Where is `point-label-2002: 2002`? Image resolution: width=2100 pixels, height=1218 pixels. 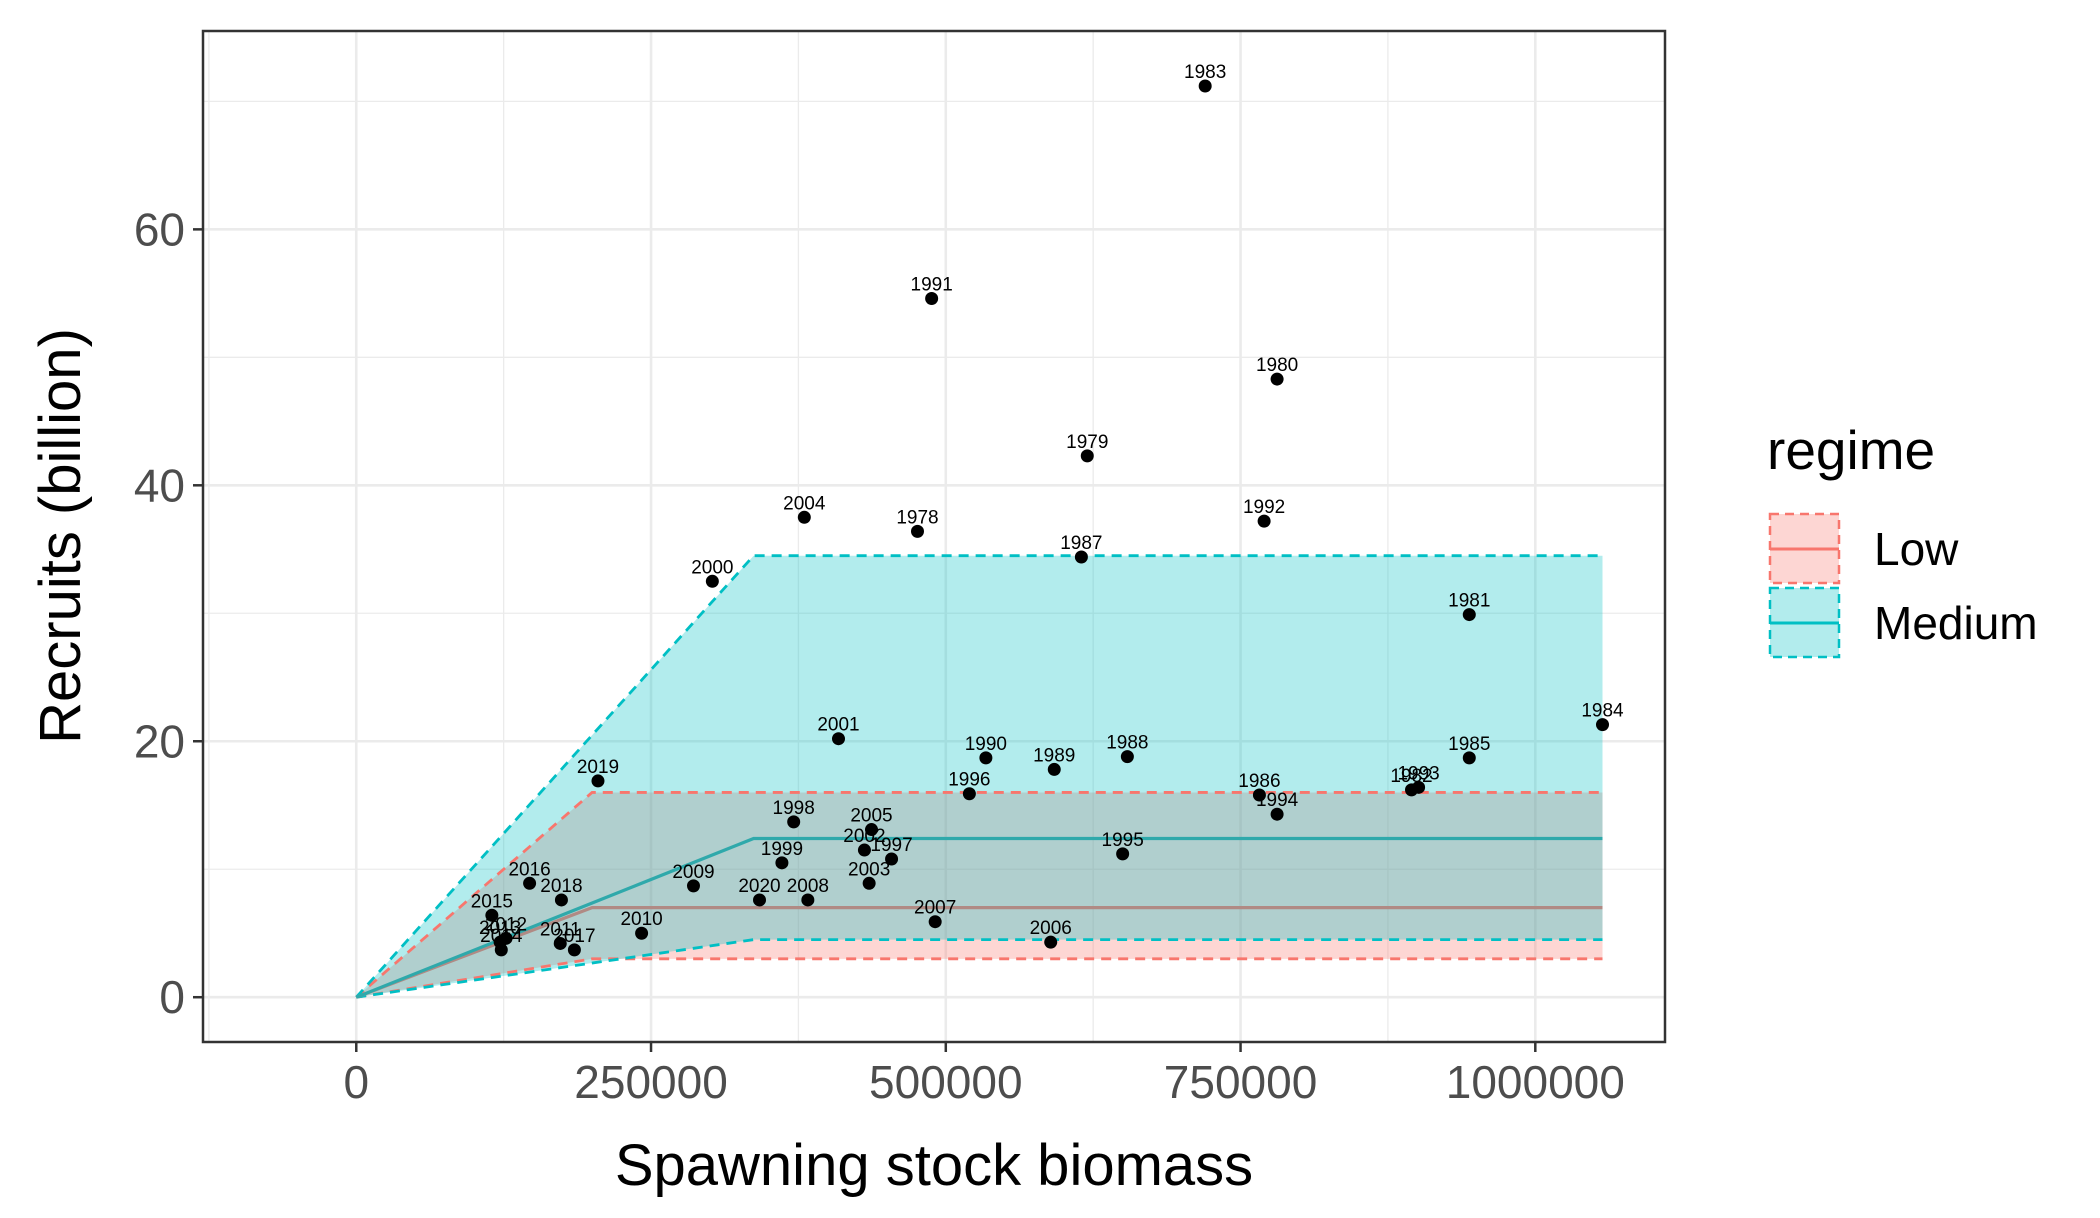
point-label-2002: 2002 is located at coordinates (864, 836).